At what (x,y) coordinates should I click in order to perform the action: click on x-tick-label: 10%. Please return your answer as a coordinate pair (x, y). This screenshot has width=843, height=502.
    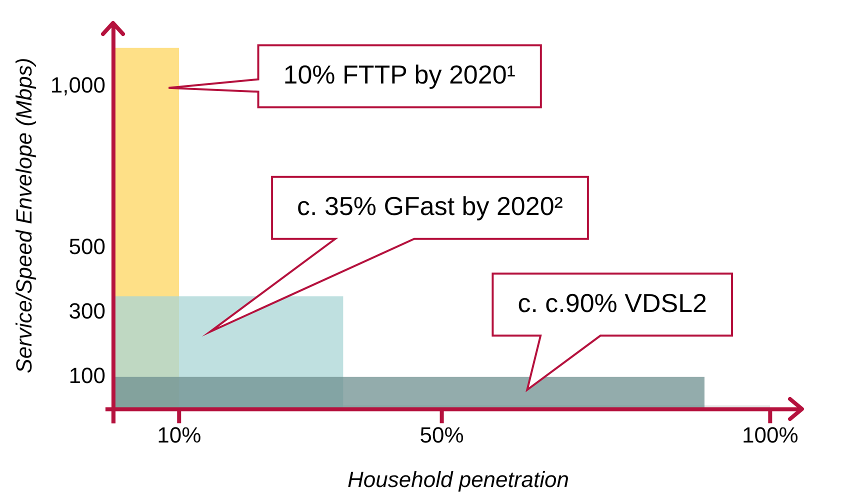
    Looking at the image, I should click on (179, 435).